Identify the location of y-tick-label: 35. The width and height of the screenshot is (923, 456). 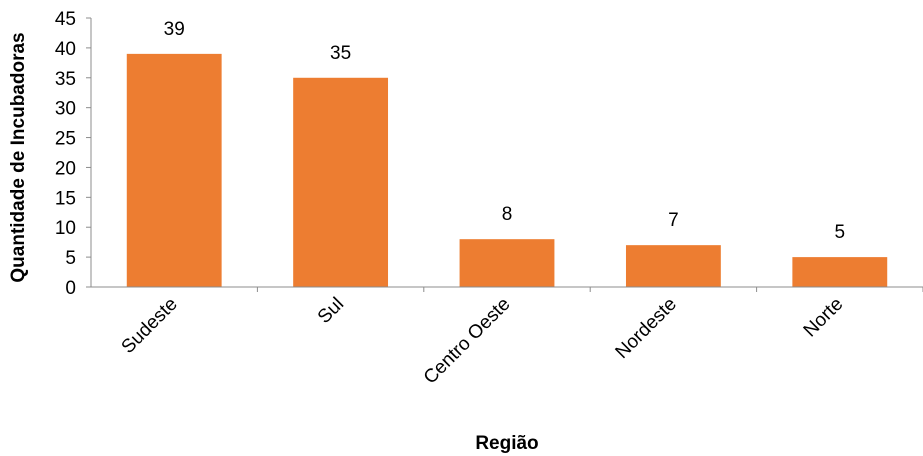
(65, 79).